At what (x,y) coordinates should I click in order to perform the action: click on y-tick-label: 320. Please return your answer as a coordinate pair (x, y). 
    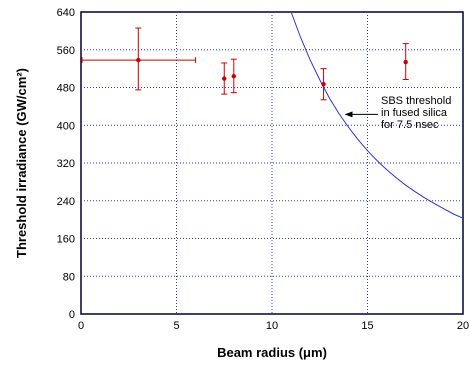
    Looking at the image, I should click on (66, 164).